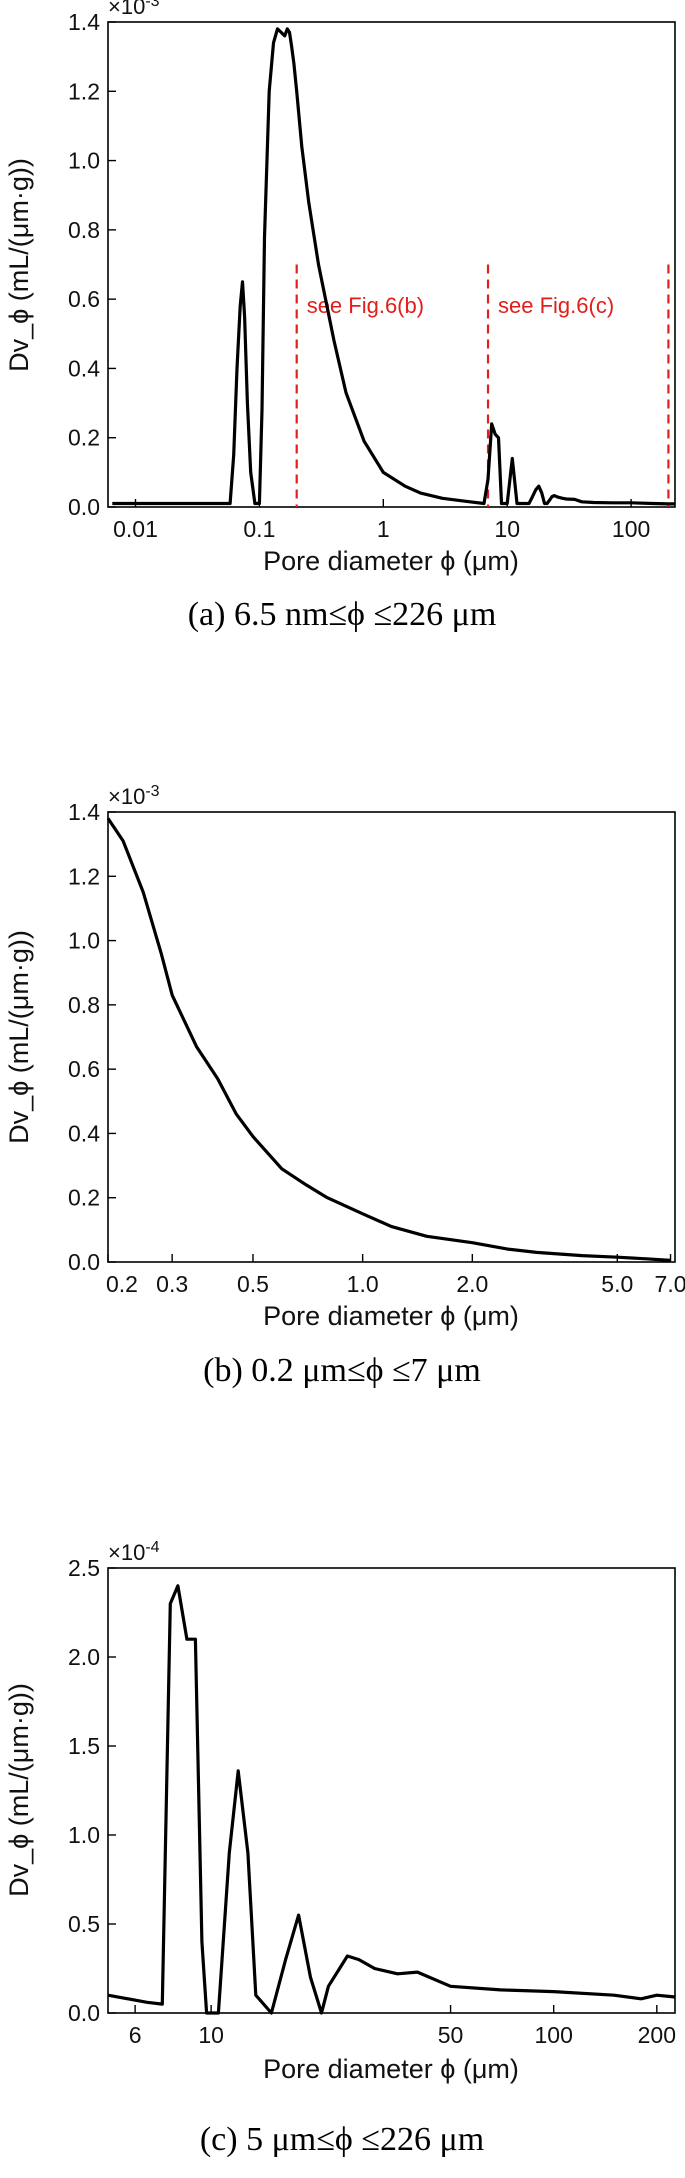 The width and height of the screenshot is (685, 2178). What do you see at coordinates (84, 22) in the screenshot?
I see `y-tick-label-a-7: 1.4` at bounding box center [84, 22].